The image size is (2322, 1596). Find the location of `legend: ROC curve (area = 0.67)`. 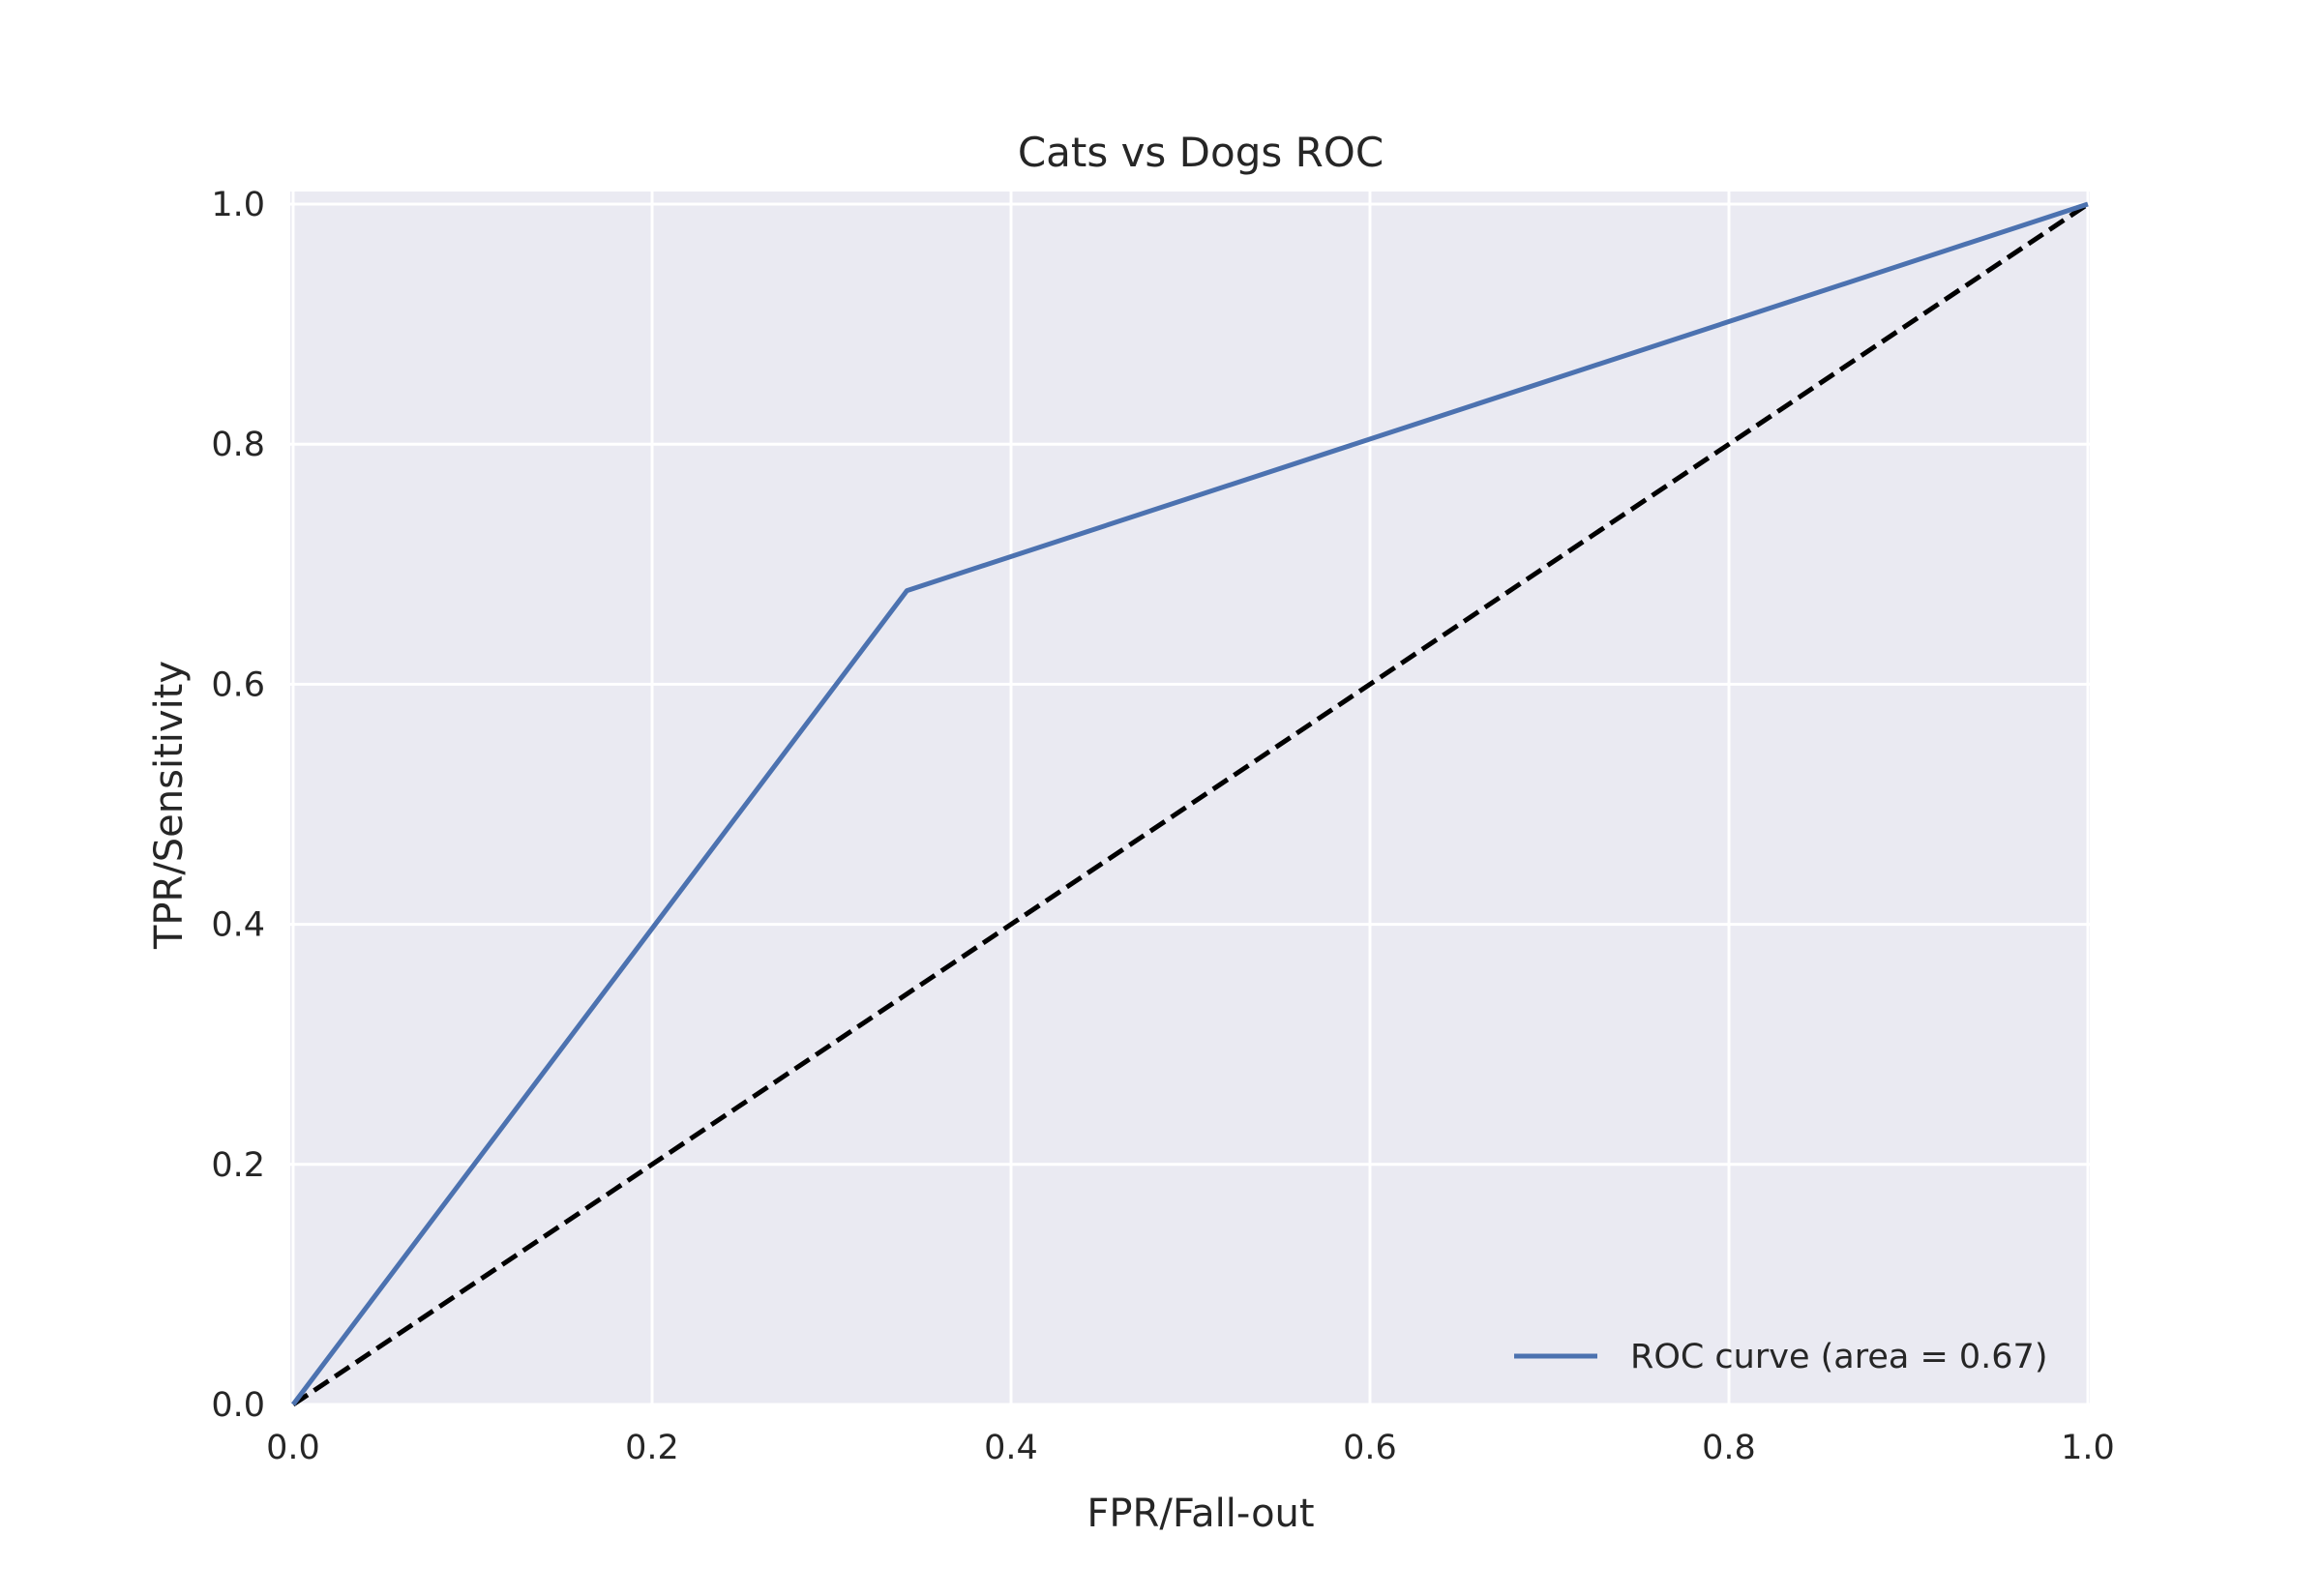

legend: ROC curve (area = 0.67) is located at coordinates (1780, 1357).